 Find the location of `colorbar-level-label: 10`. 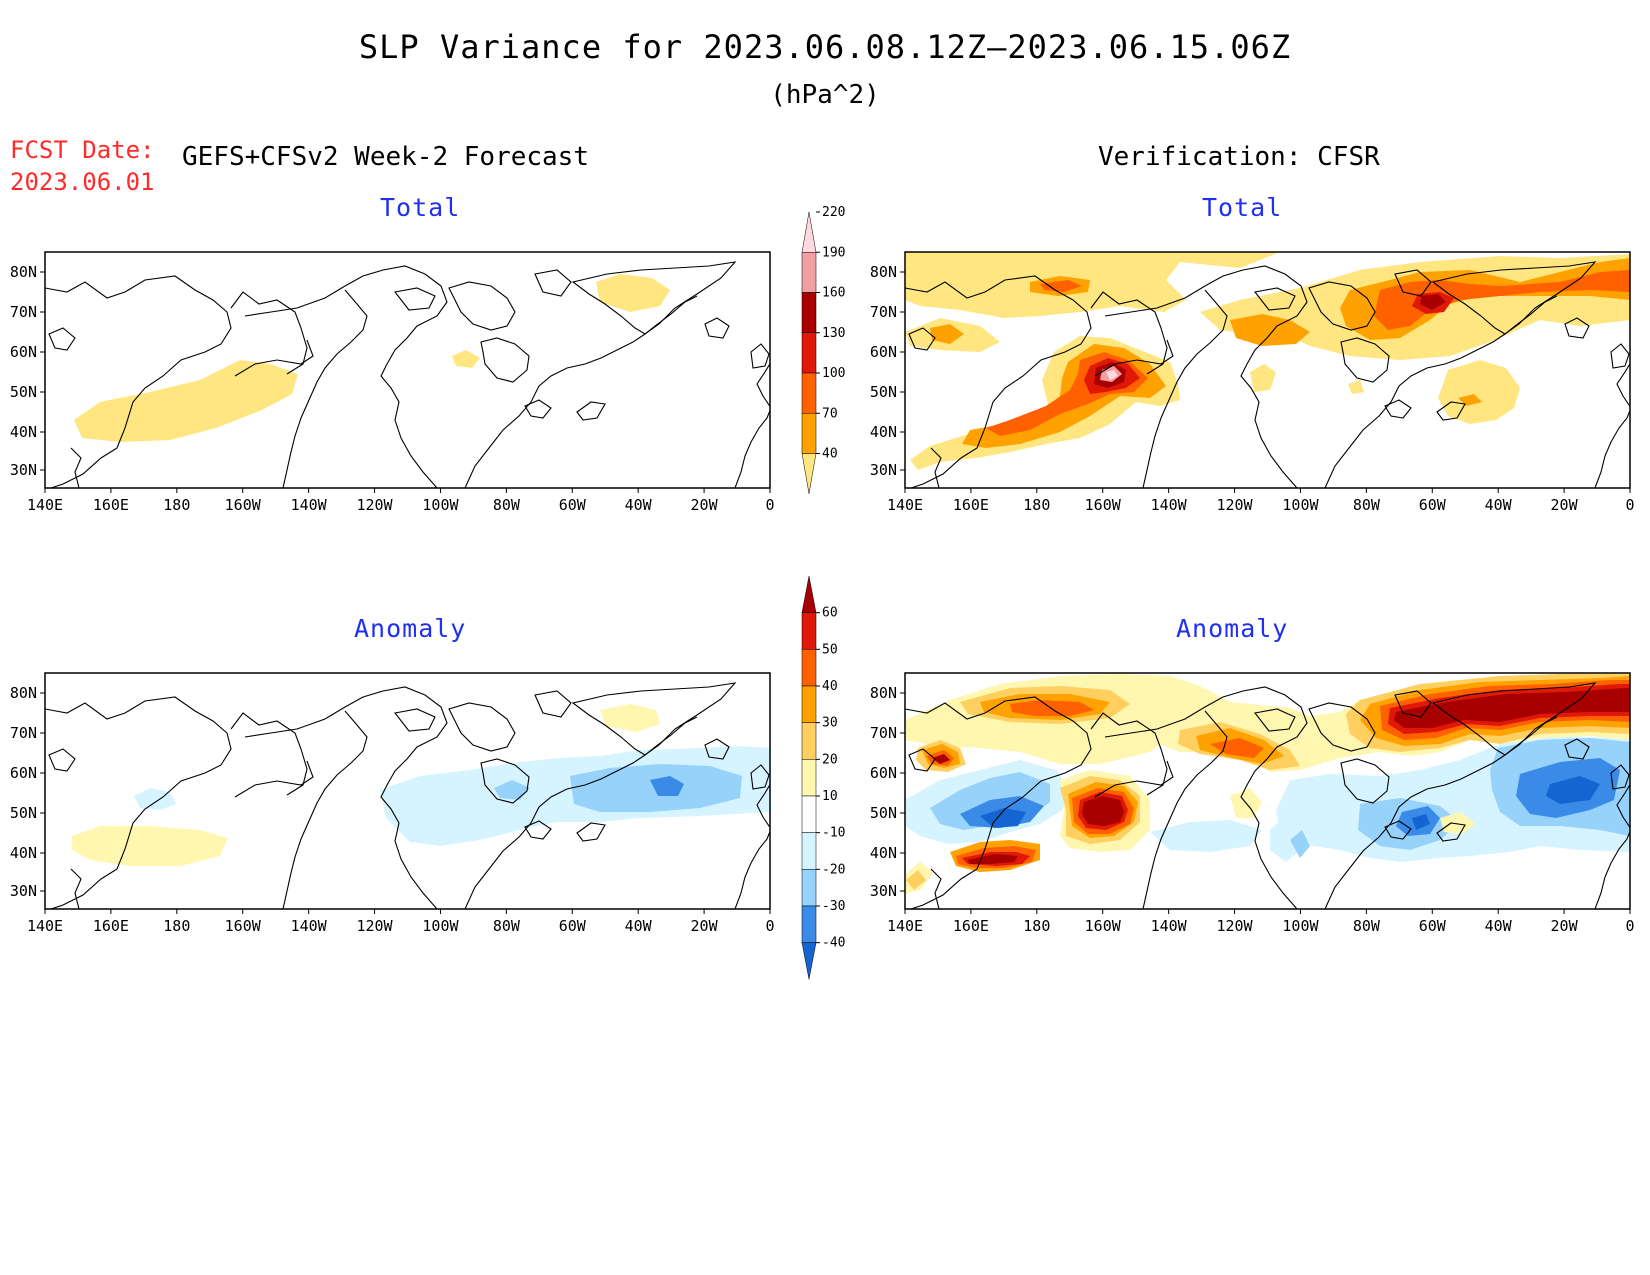

colorbar-level-label: 10 is located at coordinates (830, 796).